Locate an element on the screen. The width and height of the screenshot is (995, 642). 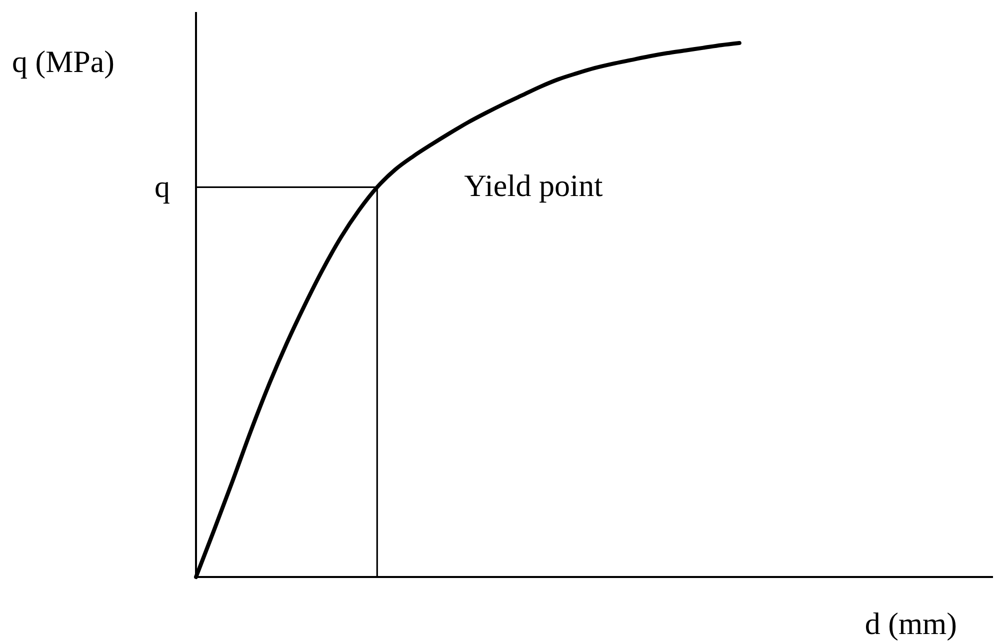
ref-line-label: q is located at coordinates (162, 186).